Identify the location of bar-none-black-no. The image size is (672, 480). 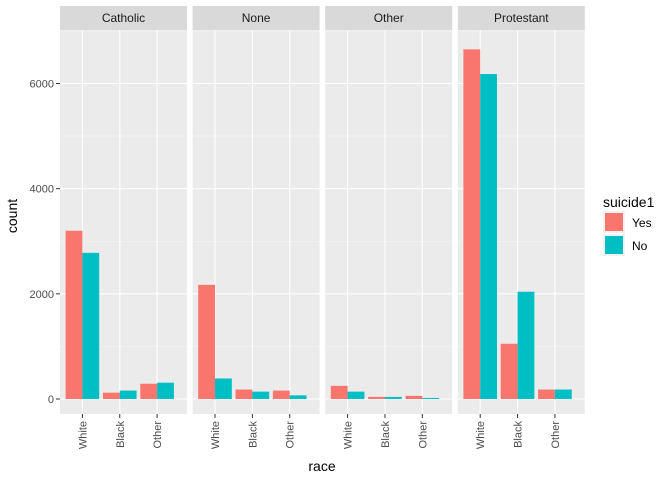
(261, 395).